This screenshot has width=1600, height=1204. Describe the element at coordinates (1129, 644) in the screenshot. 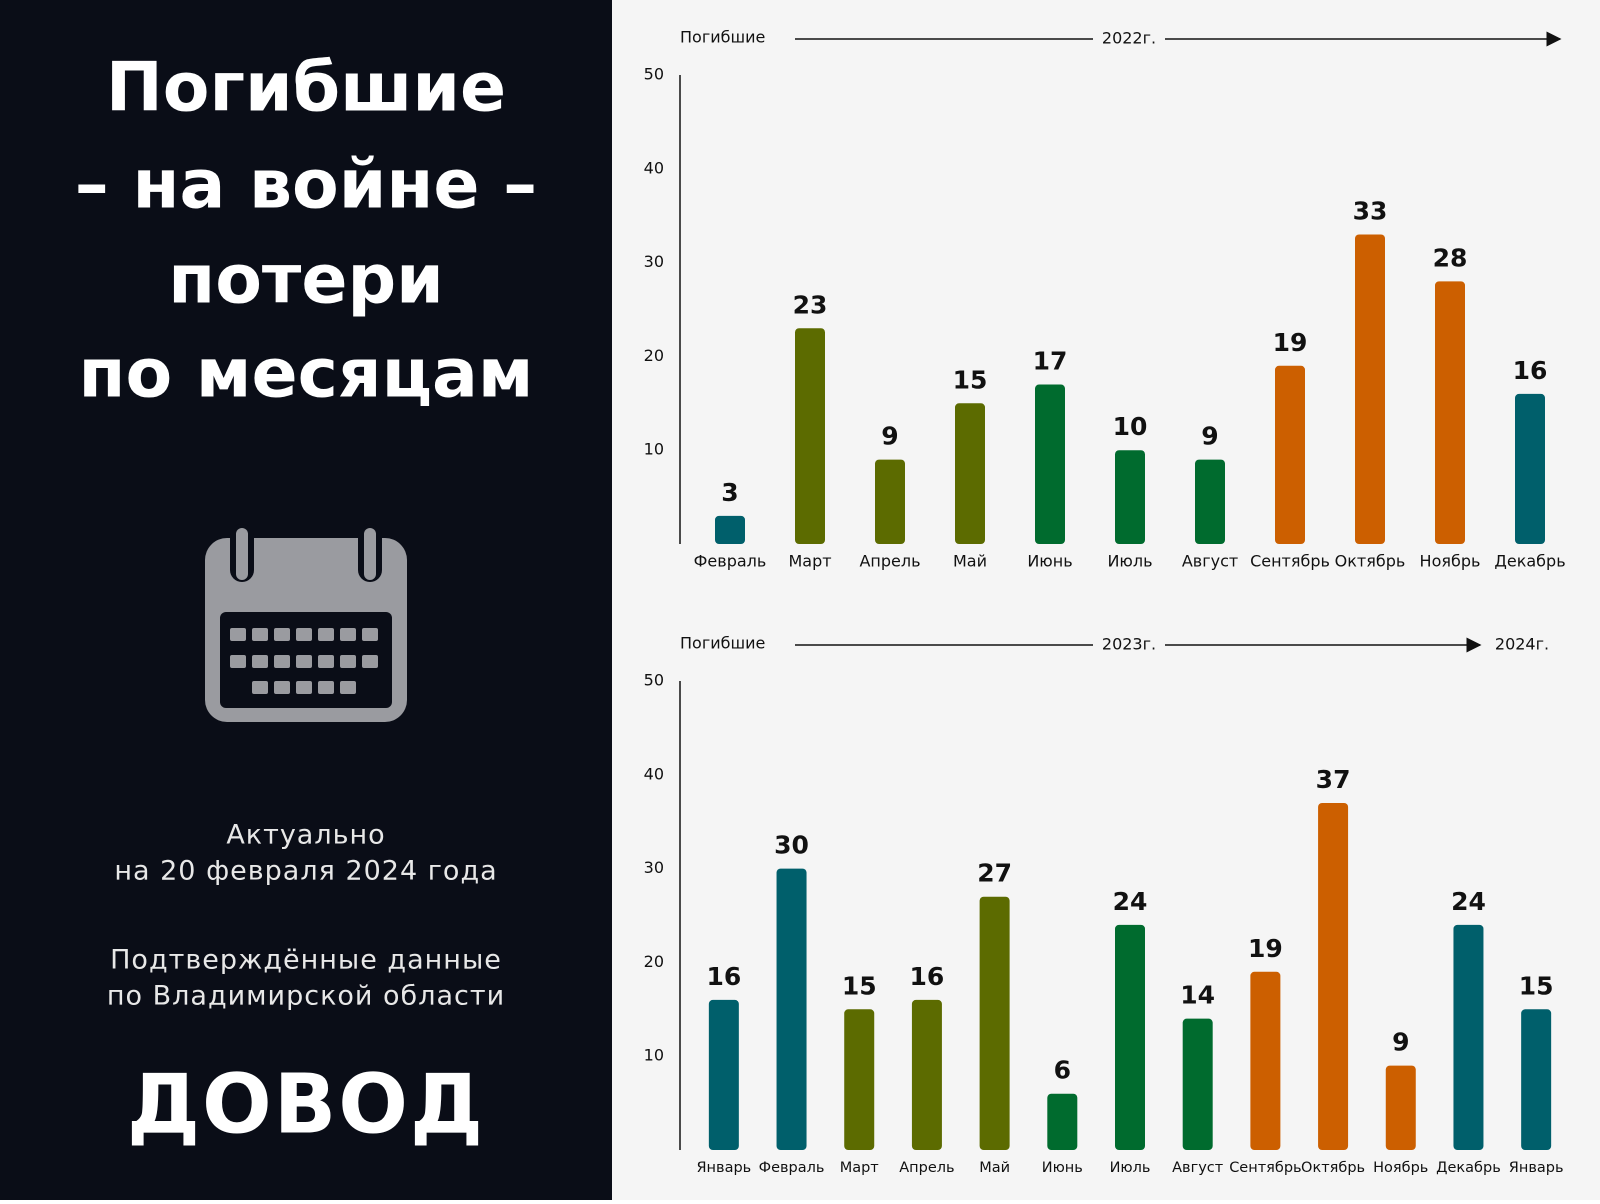

I see `period-label: 2023г.` at that location.